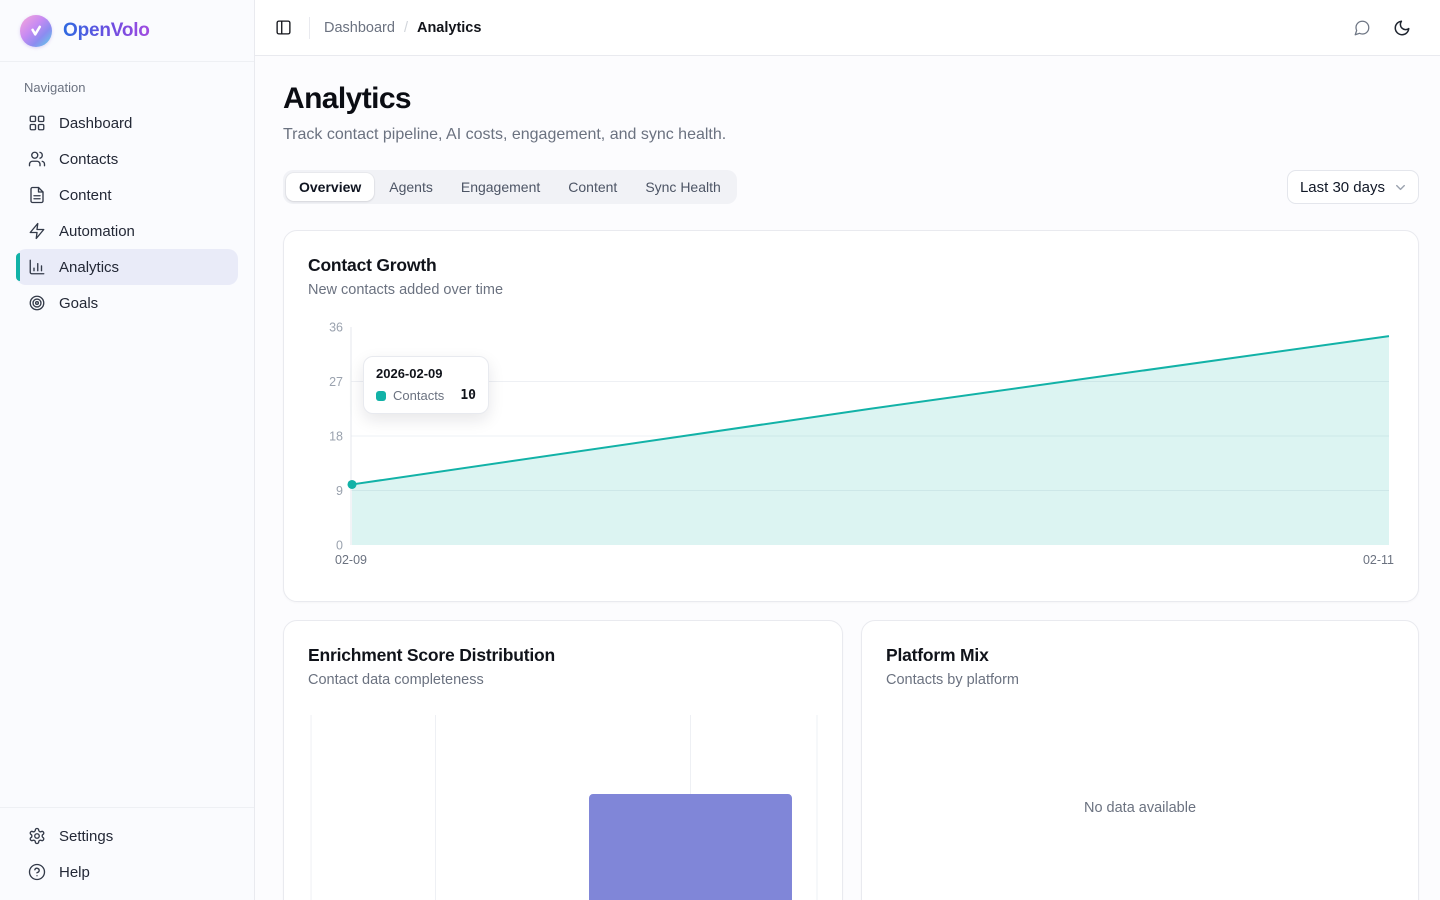 This screenshot has height=900, width=1440. What do you see at coordinates (37, 836) in the screenshot?
I see `settings-icon` at bounding box center [37, 836].